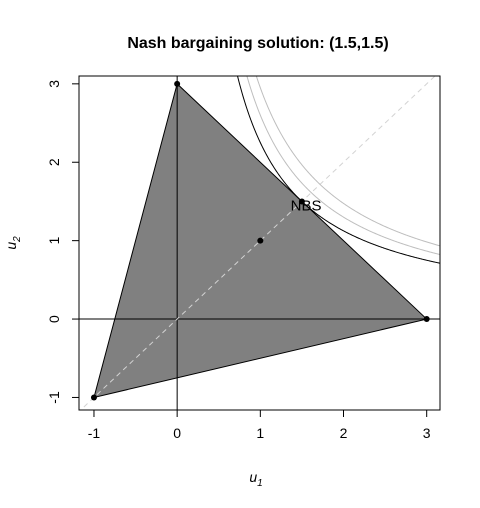 This screenshot has height=508, width=480. Describe the element at coordinates (13, 243) in the screenshot. I see `y-axis-label: u2` at that location.